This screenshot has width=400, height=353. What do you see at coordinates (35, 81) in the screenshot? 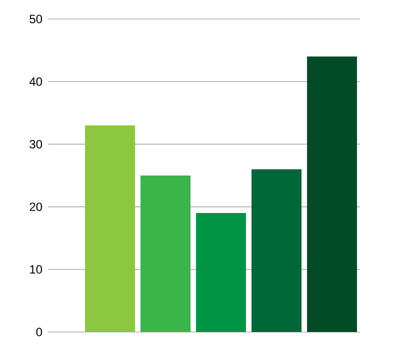
I see `y-tick-label: 40` at bounding box center [35, 81].